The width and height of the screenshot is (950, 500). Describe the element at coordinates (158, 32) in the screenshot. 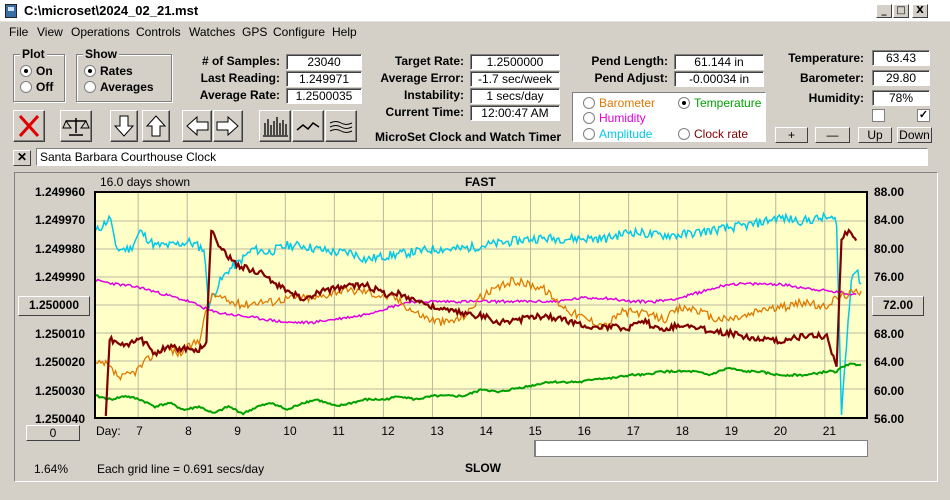

I see `menu-controls: Controls` at that location.